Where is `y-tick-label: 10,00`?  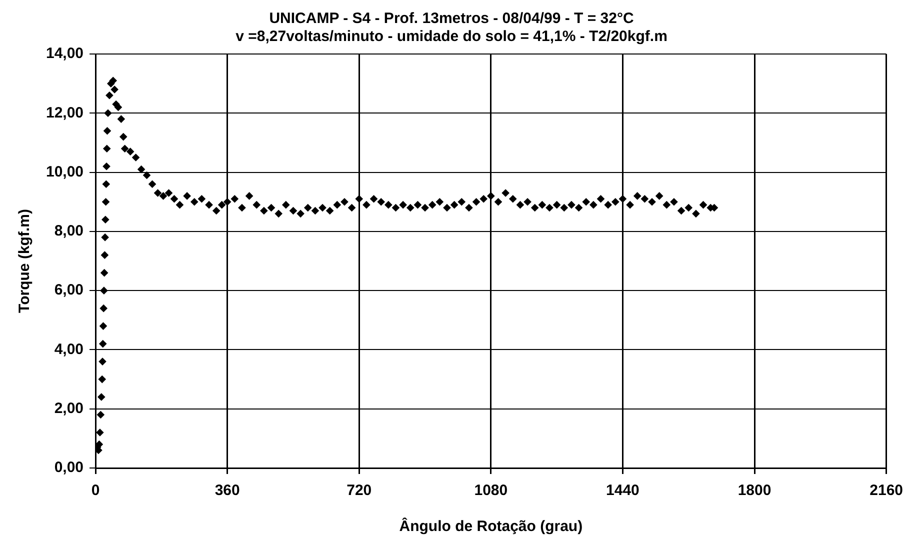
y-tick-label: 10,00 is located at coordinates (65, 171).